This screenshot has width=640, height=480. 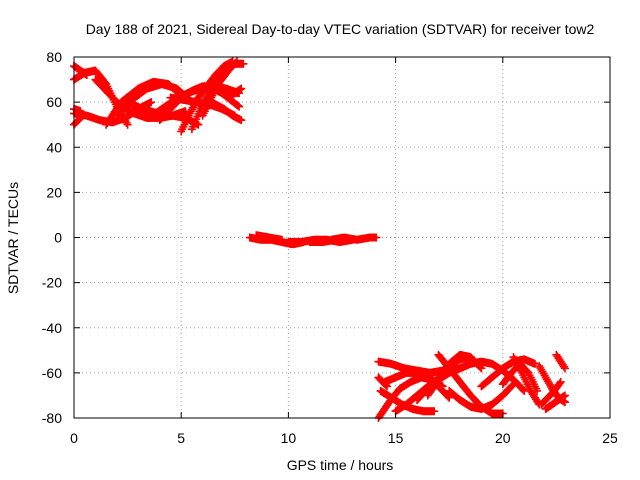 I want to click on x-tick-label: 25, so click(x=610, y=438).